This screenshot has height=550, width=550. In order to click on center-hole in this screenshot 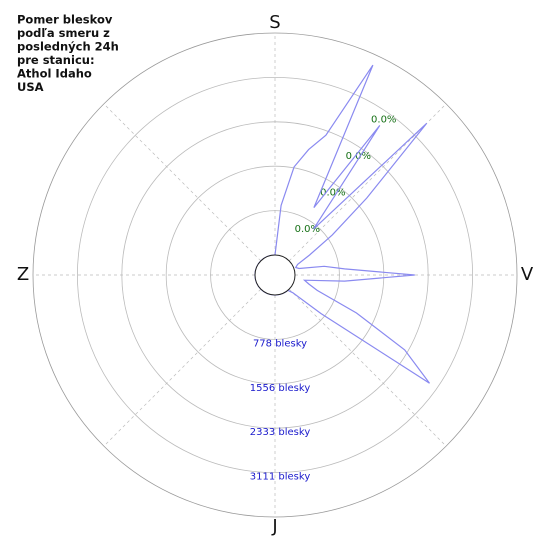, I will do `click(275, 275)`.